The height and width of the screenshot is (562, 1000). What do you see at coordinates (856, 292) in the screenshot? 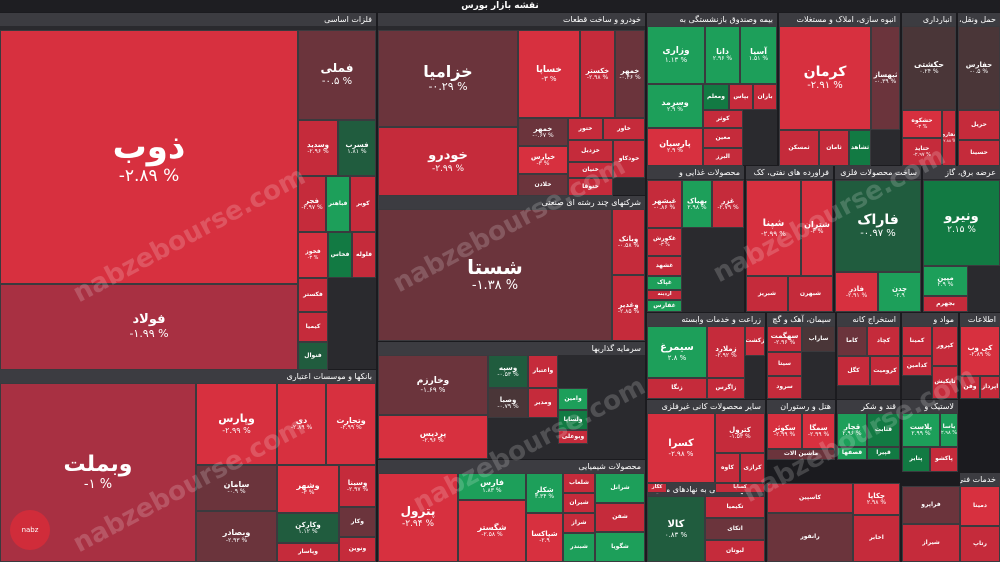
I see `stock-tile: فاذر -۲.۹۱ %` at bounding box center [856, 292].